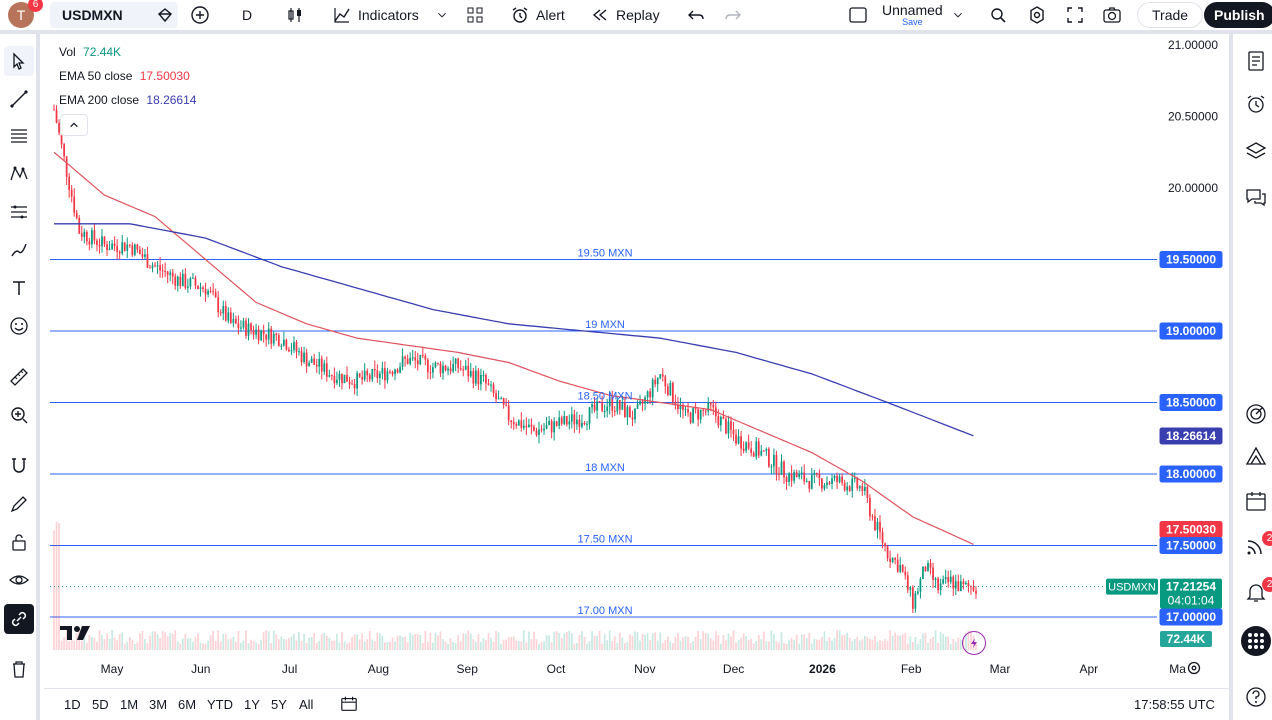  Describe the element at coordinates (19, 504) in the screenshot. I see `draw-mode-tool` at that location.